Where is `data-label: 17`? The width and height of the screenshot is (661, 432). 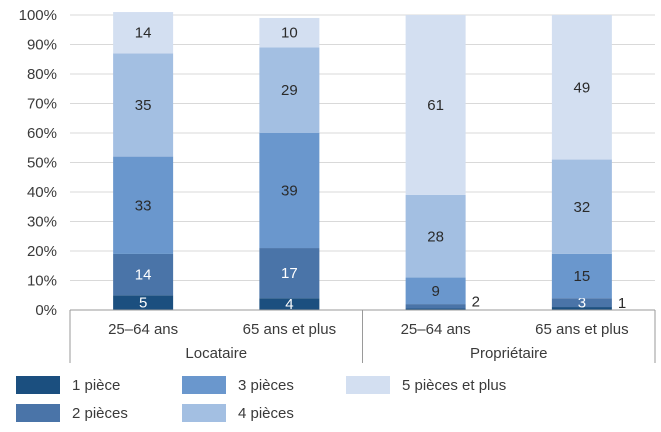 data-label: 17 is located at coordinates (289, 273).